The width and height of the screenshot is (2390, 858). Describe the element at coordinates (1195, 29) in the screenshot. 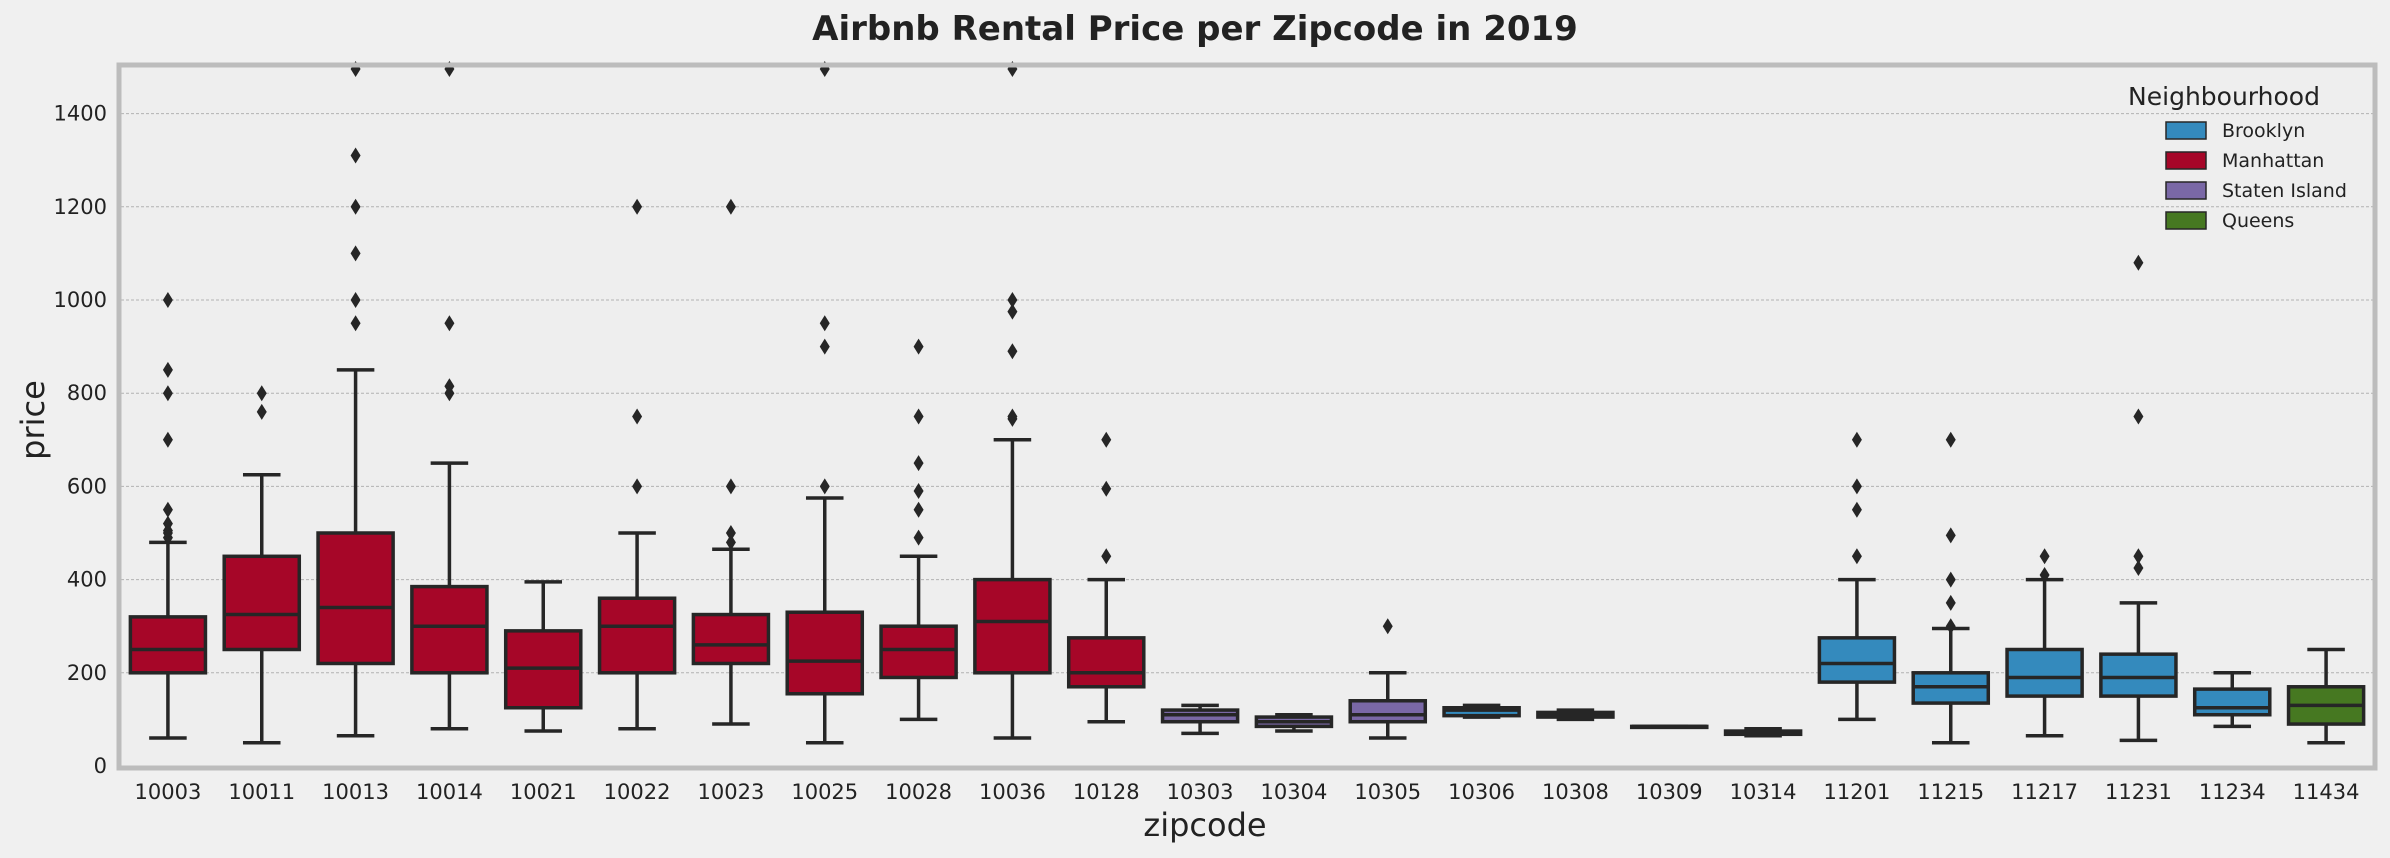

I see `chart-title: Airbnb Rental Price per Zipcode in 2019` at that location.